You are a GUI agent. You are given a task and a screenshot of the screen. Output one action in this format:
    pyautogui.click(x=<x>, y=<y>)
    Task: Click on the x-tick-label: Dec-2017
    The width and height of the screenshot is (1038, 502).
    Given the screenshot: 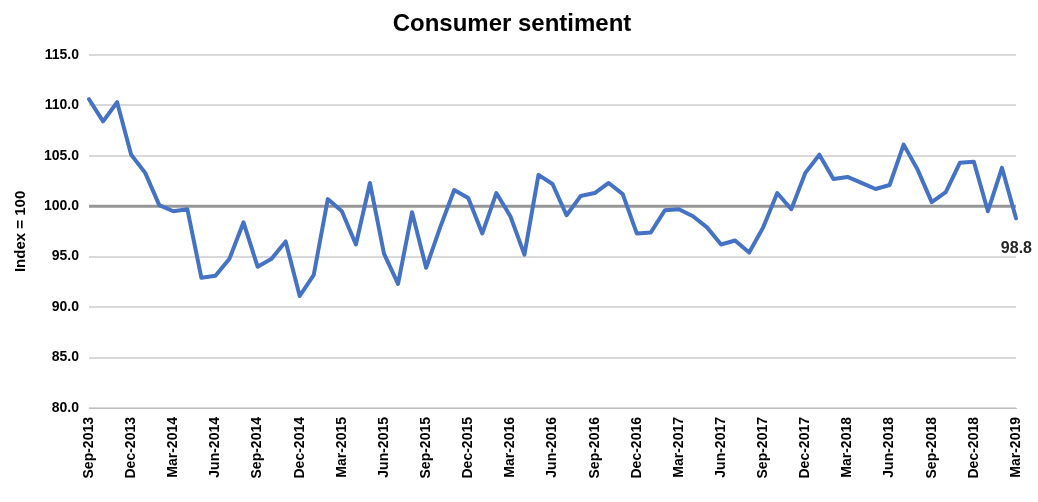 What is the action you would take?
    pyautogui.click(x=804, y=447)
    